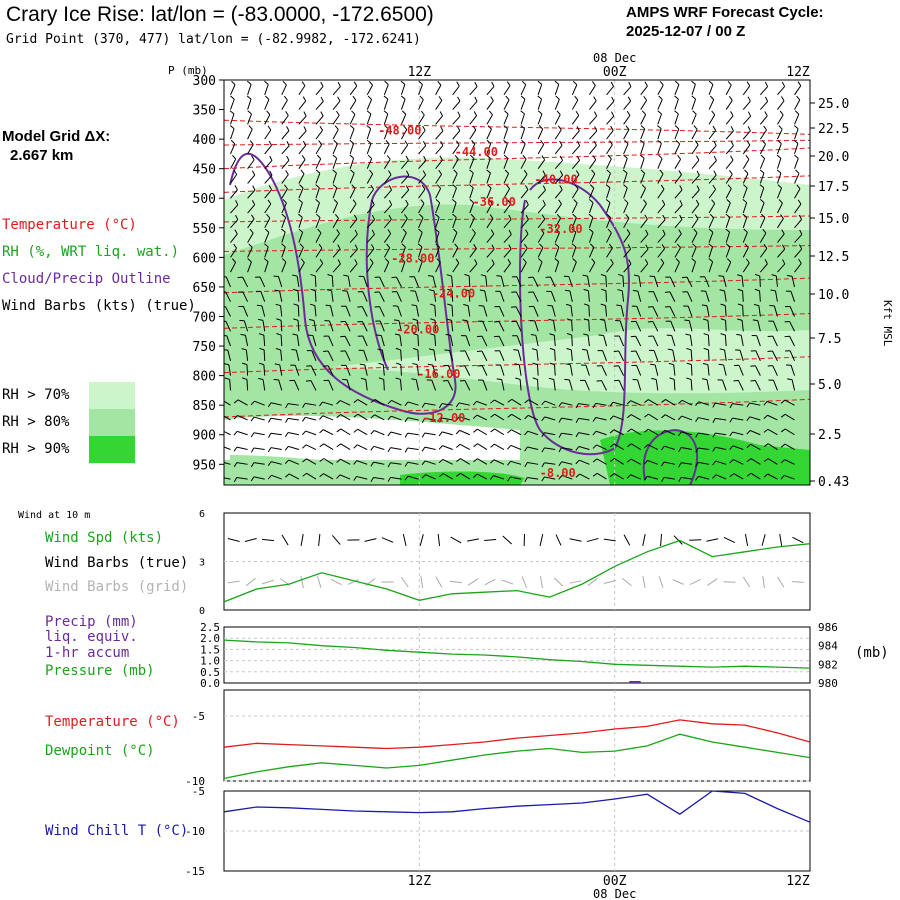 This screenshot has width=900, height=900. Describe the element at coordinates (204, 406) in the screenshot. I see `pressure-tick-label: 850` at that location.